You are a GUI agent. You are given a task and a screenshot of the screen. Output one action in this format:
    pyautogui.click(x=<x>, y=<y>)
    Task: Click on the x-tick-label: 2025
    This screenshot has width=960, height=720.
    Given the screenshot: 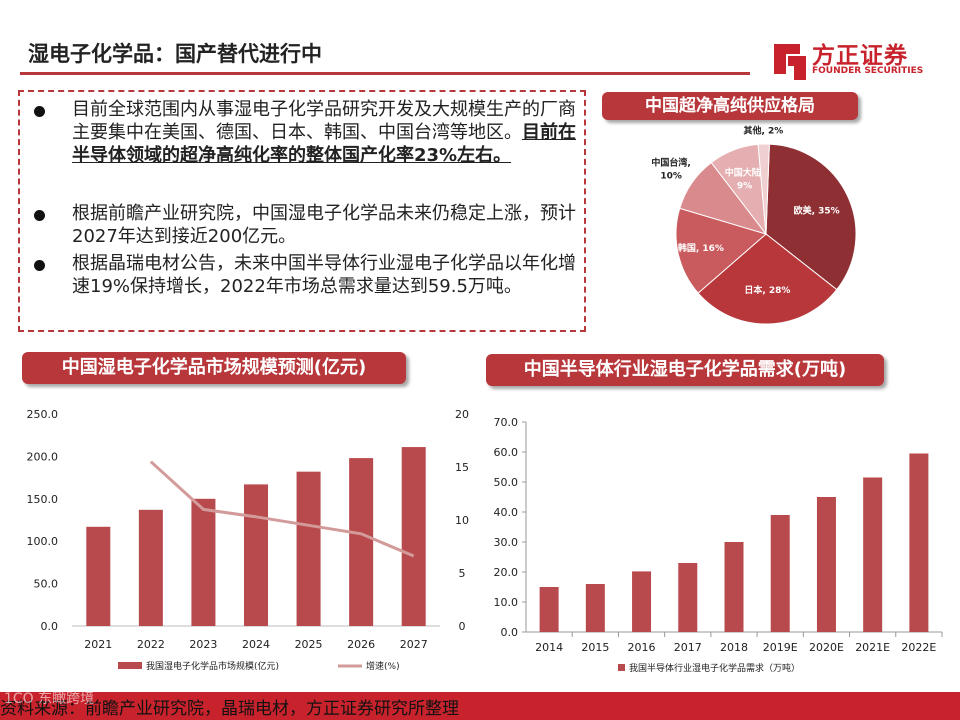 What is the action you would take?
    pyautogui.click(x=309, y=644)
    